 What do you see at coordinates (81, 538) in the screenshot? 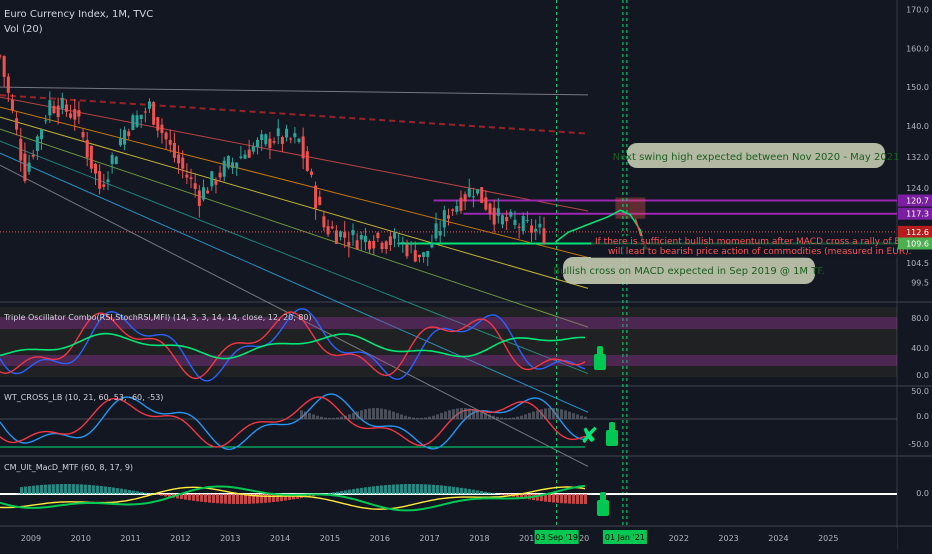
I see `year-tick-label: 2010` at bounding box center [81, 538].